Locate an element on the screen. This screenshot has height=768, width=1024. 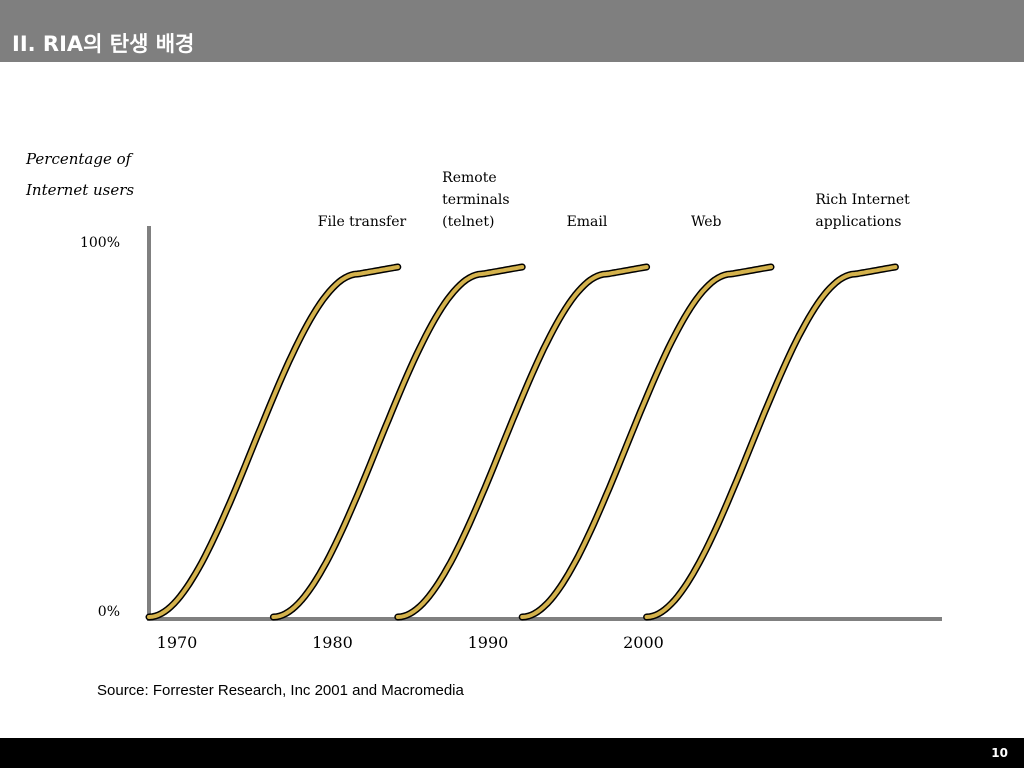
x-tick-label: 2000 is located at coordinates (643, 642).